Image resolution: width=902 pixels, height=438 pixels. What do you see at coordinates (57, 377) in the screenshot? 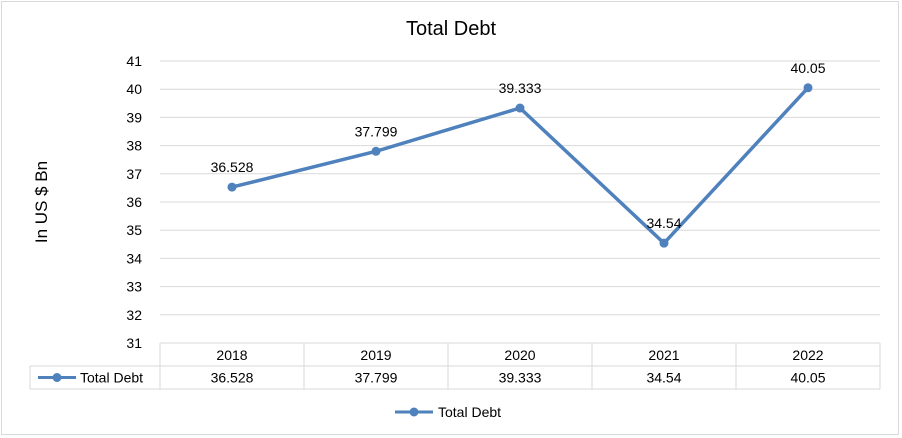
I see `table-series-key-marker` at bounding box center [57, 377].